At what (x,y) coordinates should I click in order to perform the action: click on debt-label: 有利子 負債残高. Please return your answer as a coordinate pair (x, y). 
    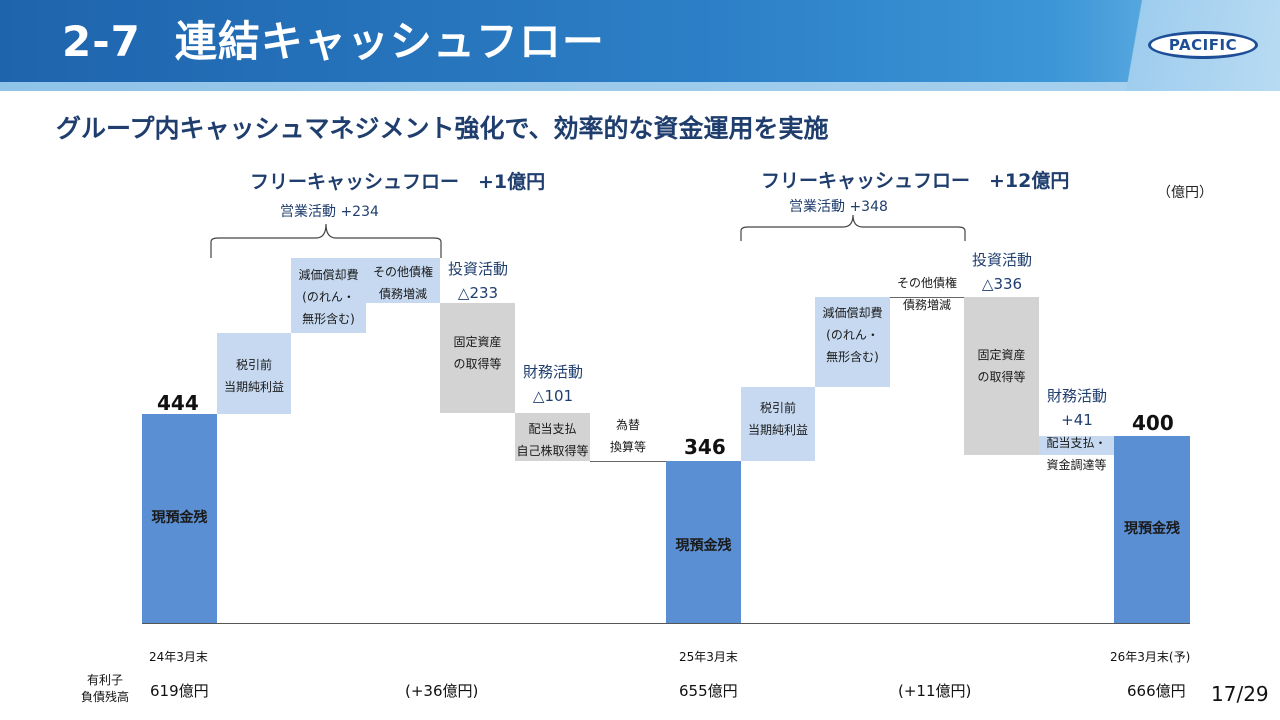
    Looking at the image, I should click on (105, 689).